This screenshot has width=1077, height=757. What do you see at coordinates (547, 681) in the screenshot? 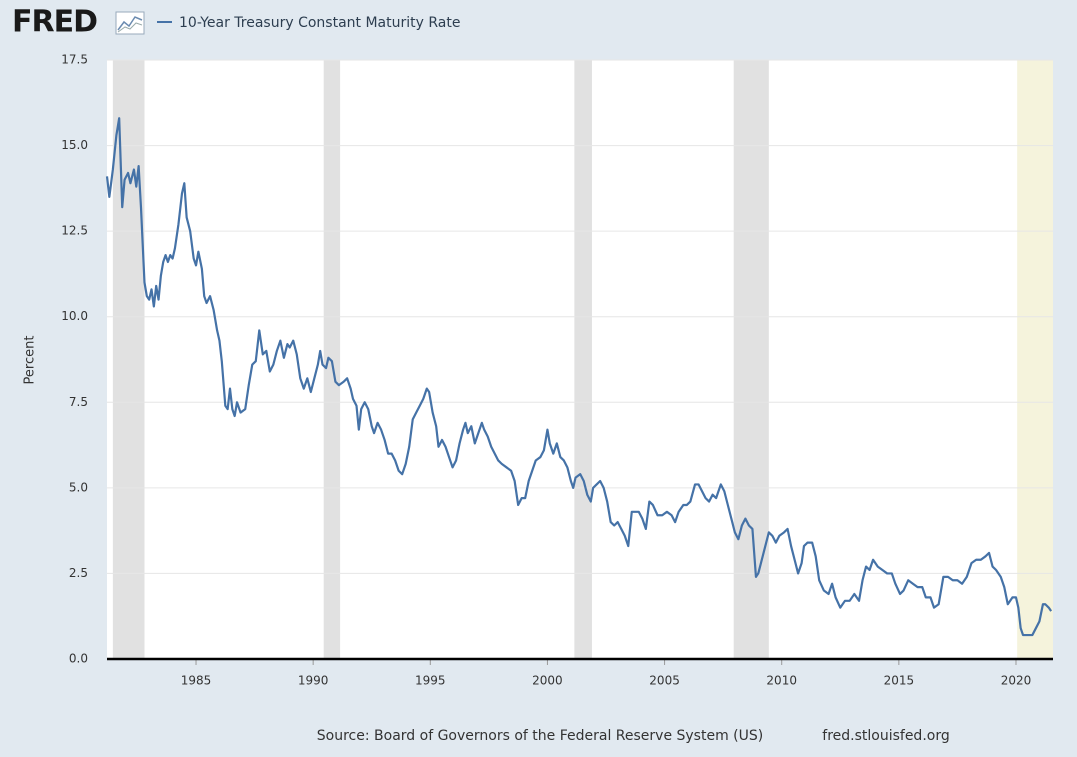
I see `x-tick-label: 2000` at bounding box center [547, 681].